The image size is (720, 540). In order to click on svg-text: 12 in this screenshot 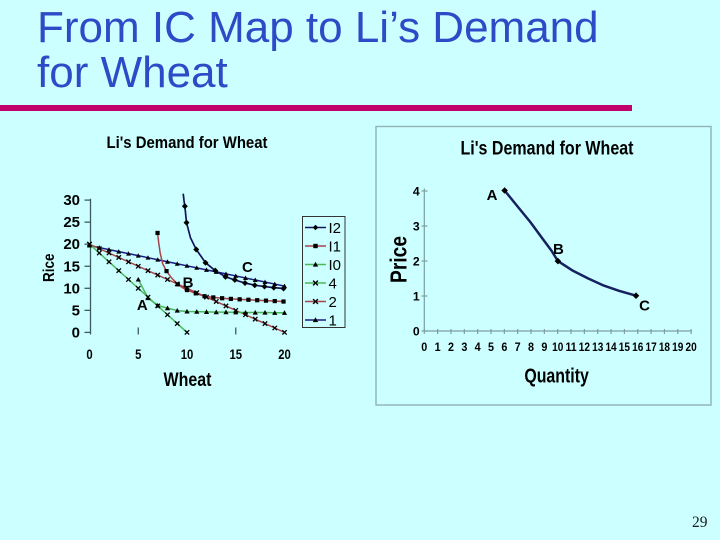, I will do `click(584, 347)`.